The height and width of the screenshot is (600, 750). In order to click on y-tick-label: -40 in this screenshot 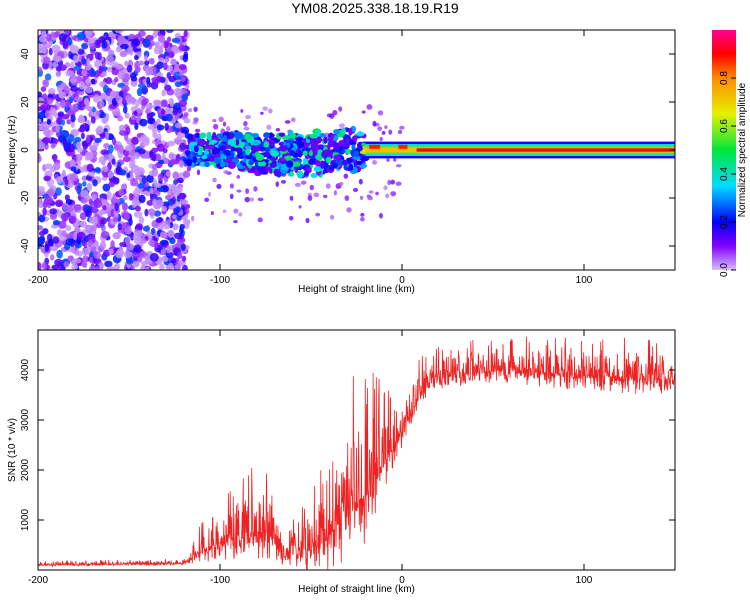, I will do `click(25, 245)`.